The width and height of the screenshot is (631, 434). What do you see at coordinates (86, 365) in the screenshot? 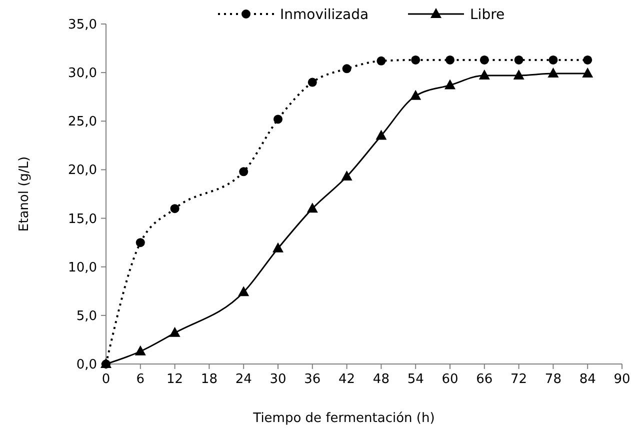
I see `y-tick-label: 0,0` at bounding box center [86, 365].